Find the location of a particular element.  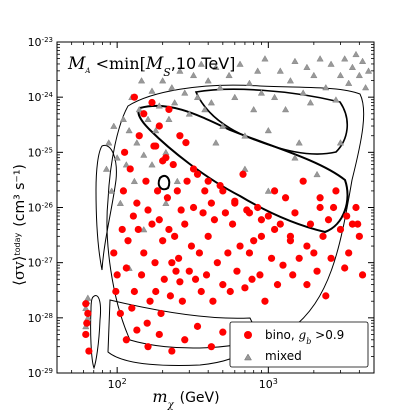

legend-marker-mixed is located at coordinates (248, 357).